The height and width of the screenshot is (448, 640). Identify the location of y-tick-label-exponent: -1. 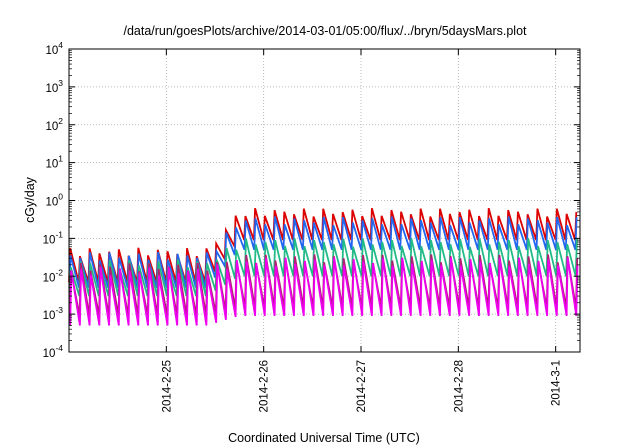
(59, 234).